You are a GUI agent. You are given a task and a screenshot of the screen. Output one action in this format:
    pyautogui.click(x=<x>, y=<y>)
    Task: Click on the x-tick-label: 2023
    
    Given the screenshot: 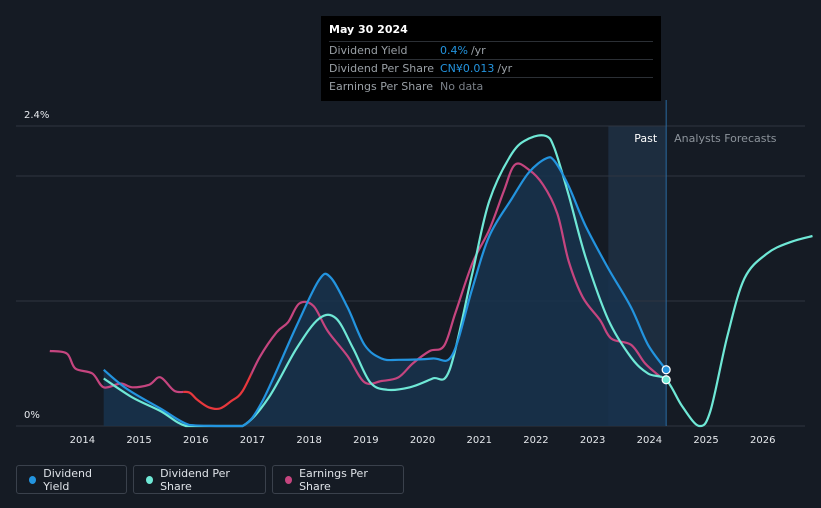 What is the action you would take?
    pyautogui.click(x=592, y=440)
    